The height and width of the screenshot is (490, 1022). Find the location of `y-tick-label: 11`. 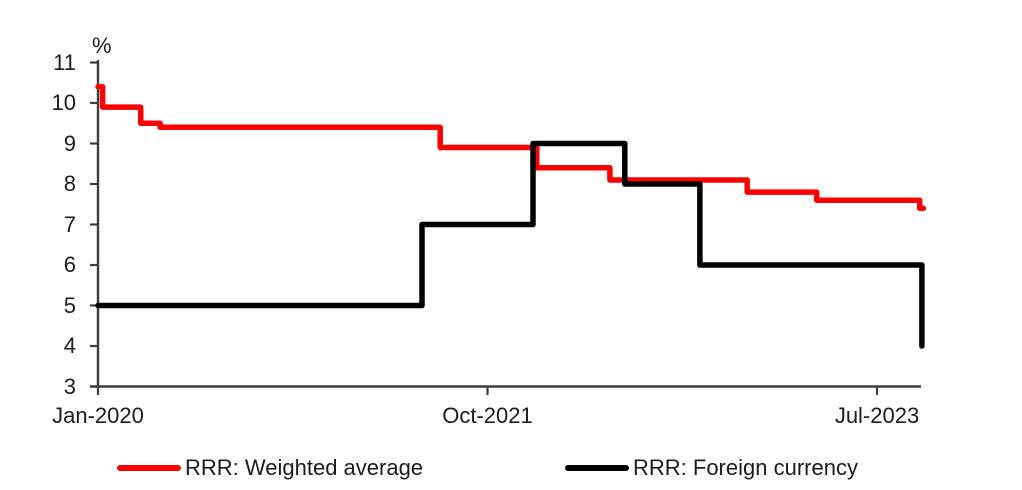

y-tick-label: 11 is located at coordinates (64, 62).